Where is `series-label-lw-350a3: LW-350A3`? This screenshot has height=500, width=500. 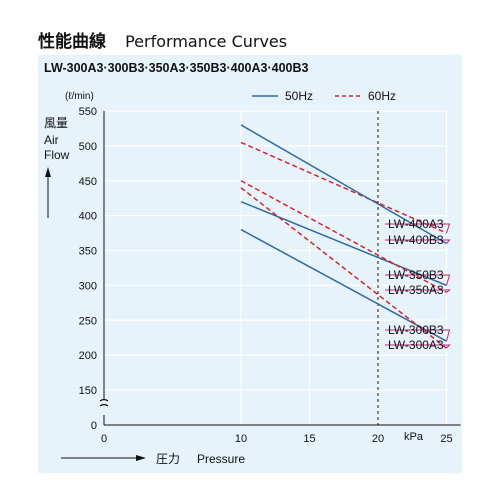
series-label-lw-350a3: LW-350A3 is located at coordinates (416, 290).